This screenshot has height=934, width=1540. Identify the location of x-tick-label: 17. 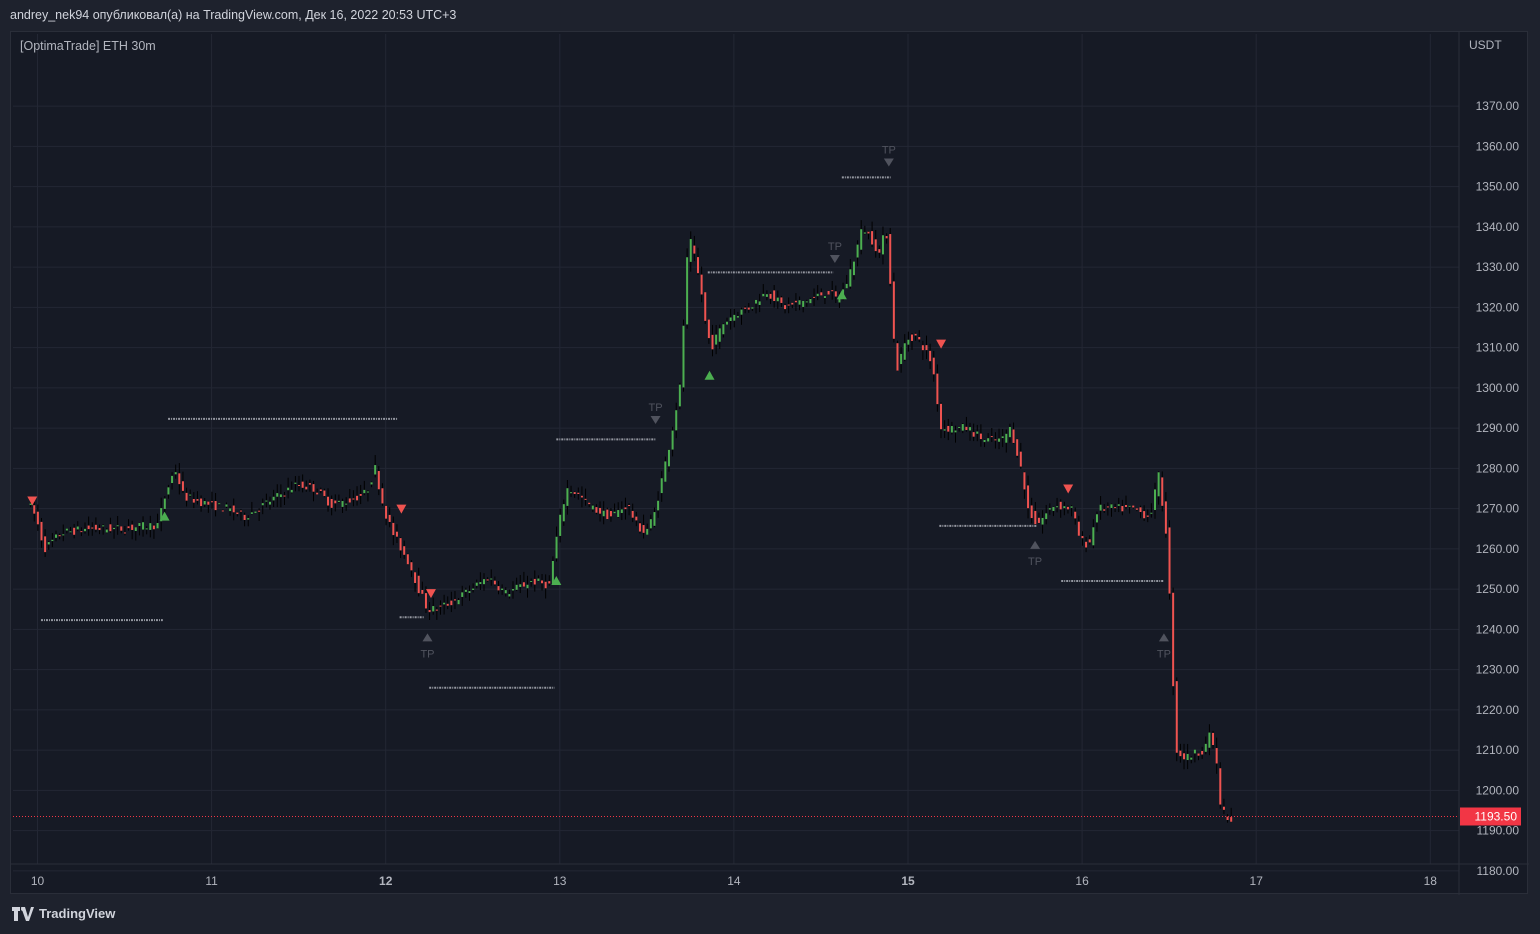
(1257, 881).